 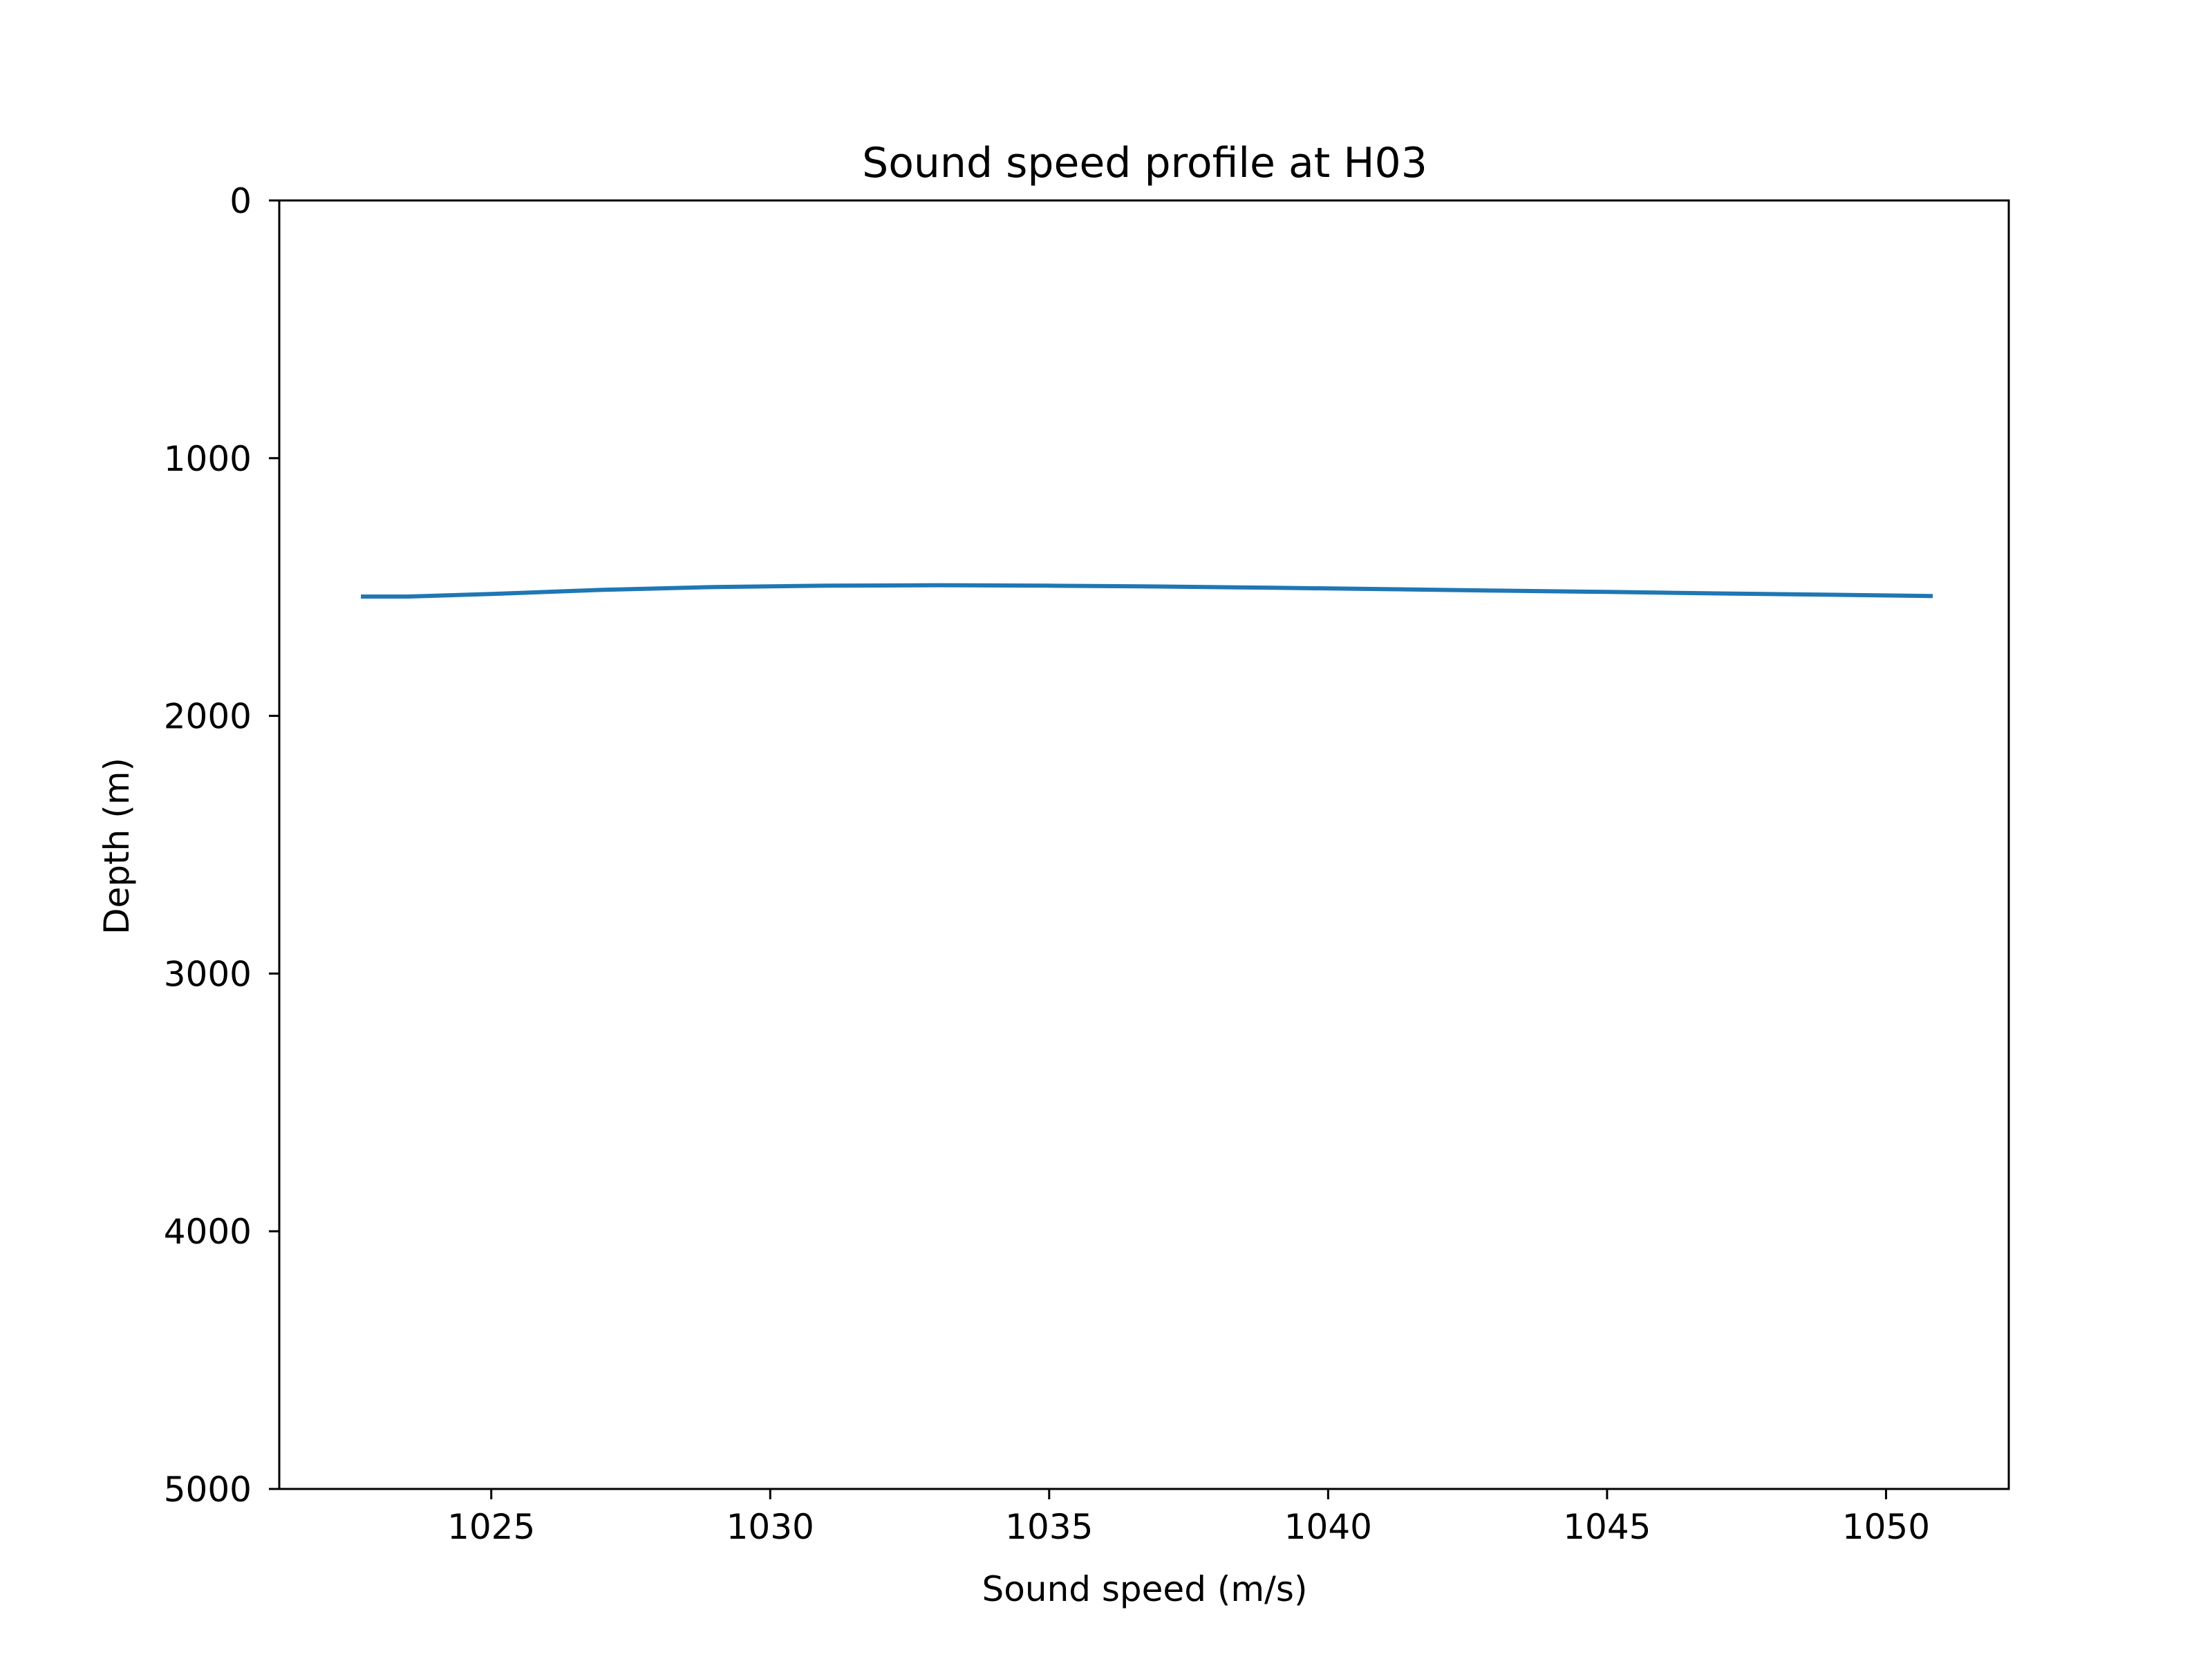 What do you see at coordinates (117, 847) in the screenshot?
I see `y-axis-label: Depth (m)` at bounding box center [117, 847].